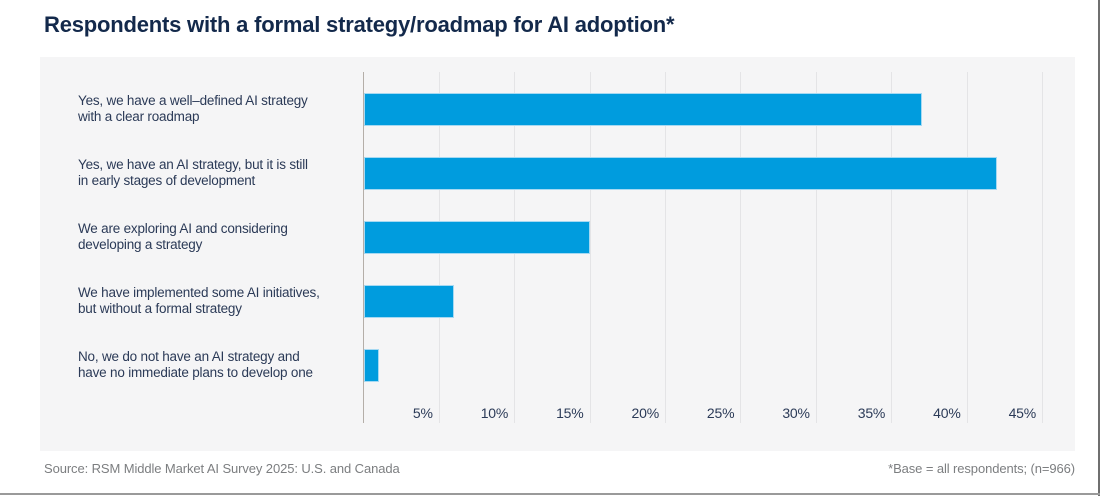  What do you see at coordinates (981, 468) in the screenshot?
I see `base-note: *Base = all respondents; (n=966)` at bounding box center [981, 468].